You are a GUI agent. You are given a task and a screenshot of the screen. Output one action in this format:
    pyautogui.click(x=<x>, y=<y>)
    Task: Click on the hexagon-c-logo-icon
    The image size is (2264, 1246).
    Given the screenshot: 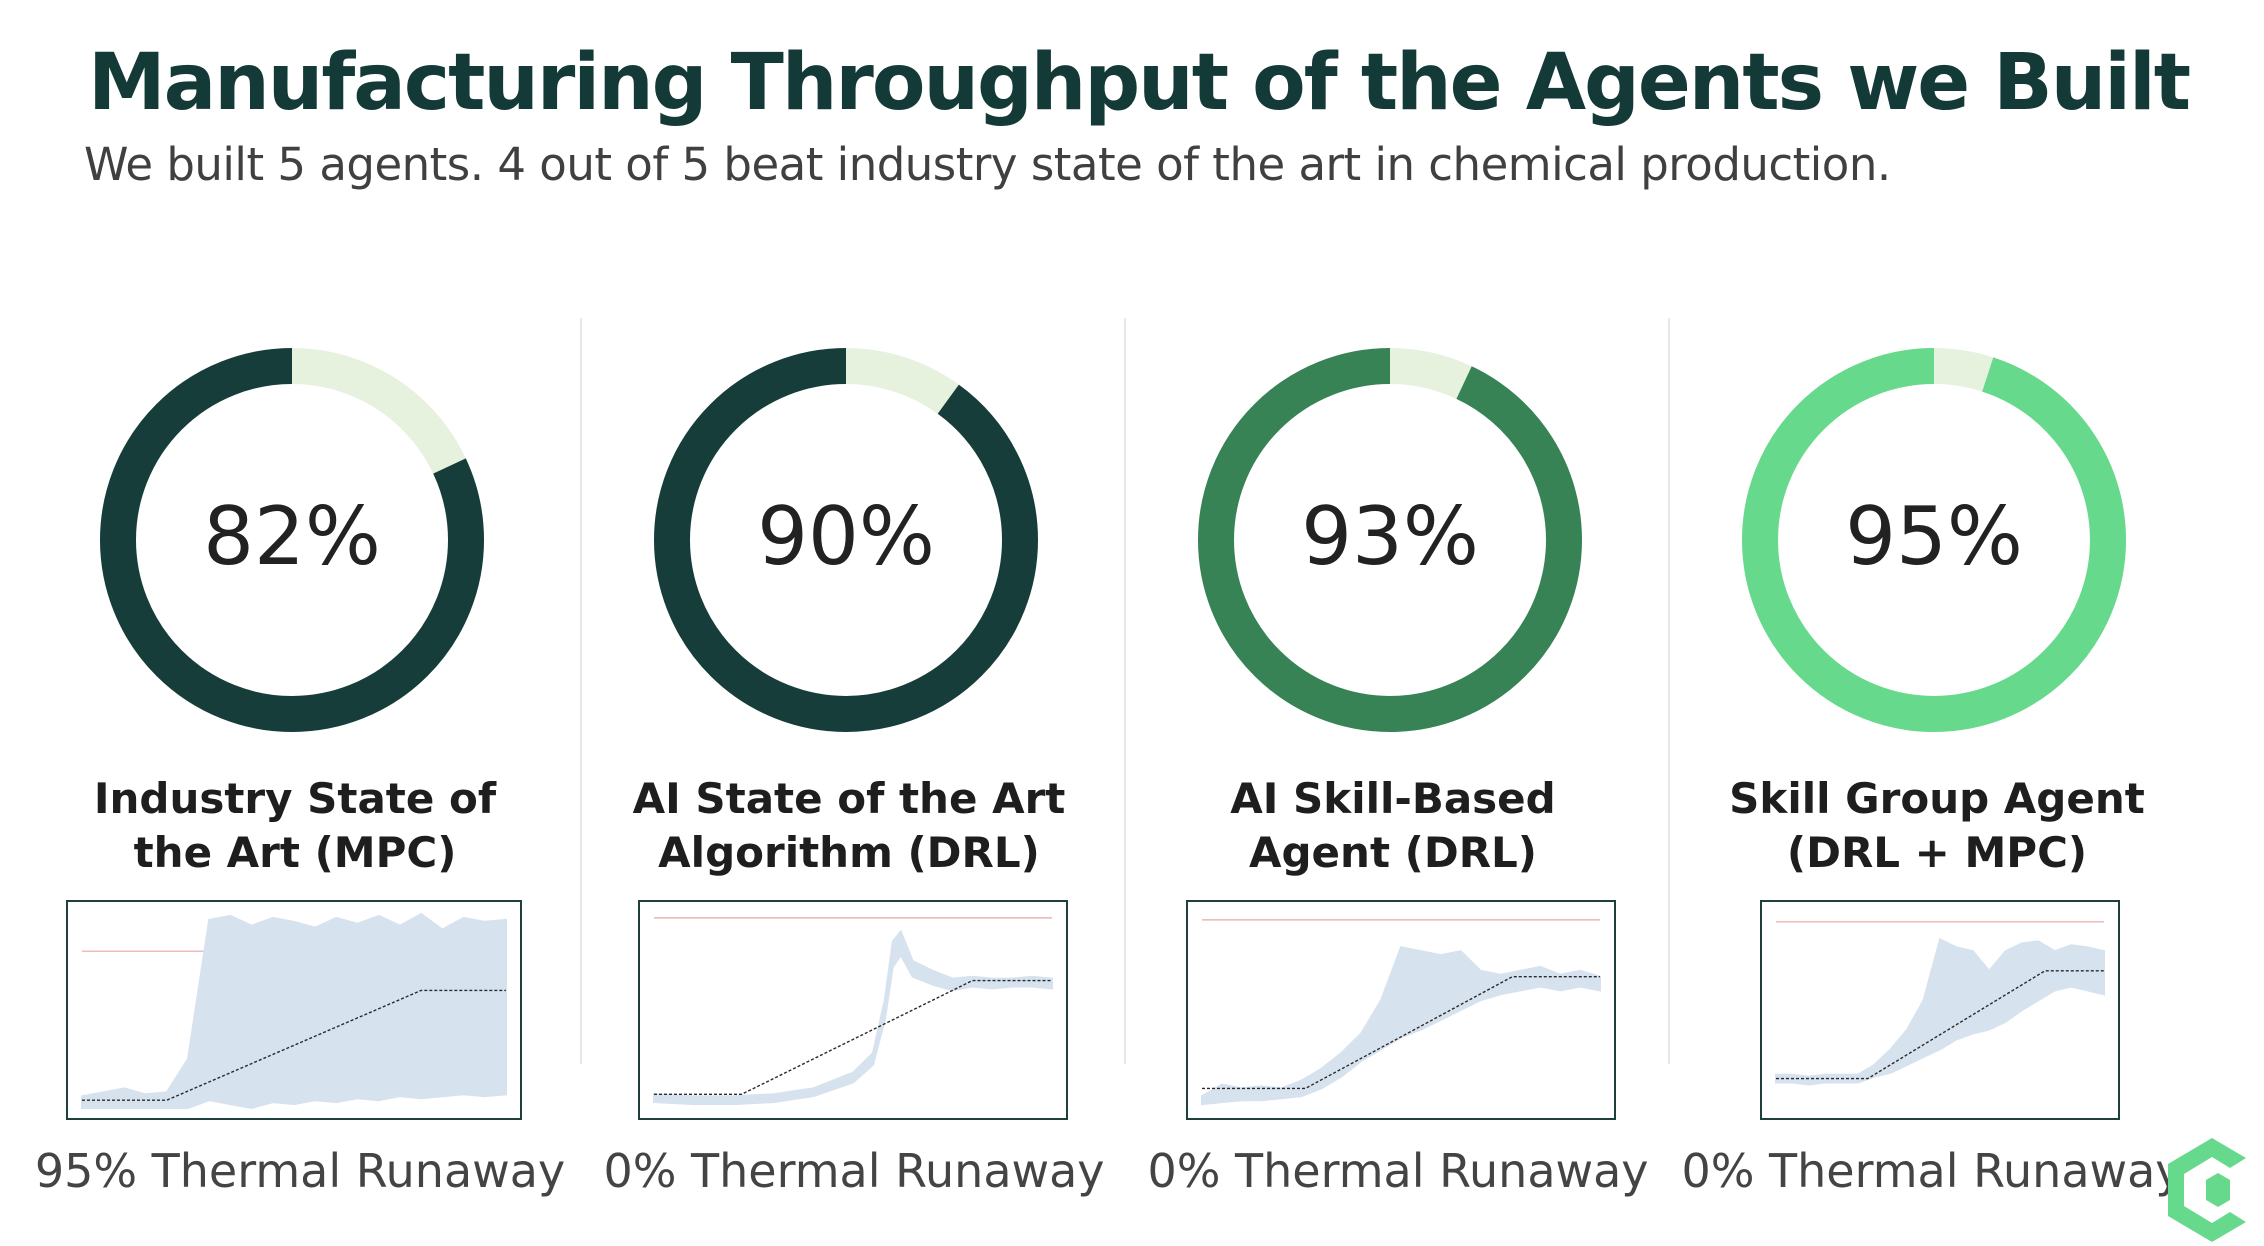 What is the action you would take?
    pyautogui.click(x=2207, y=1190)
    